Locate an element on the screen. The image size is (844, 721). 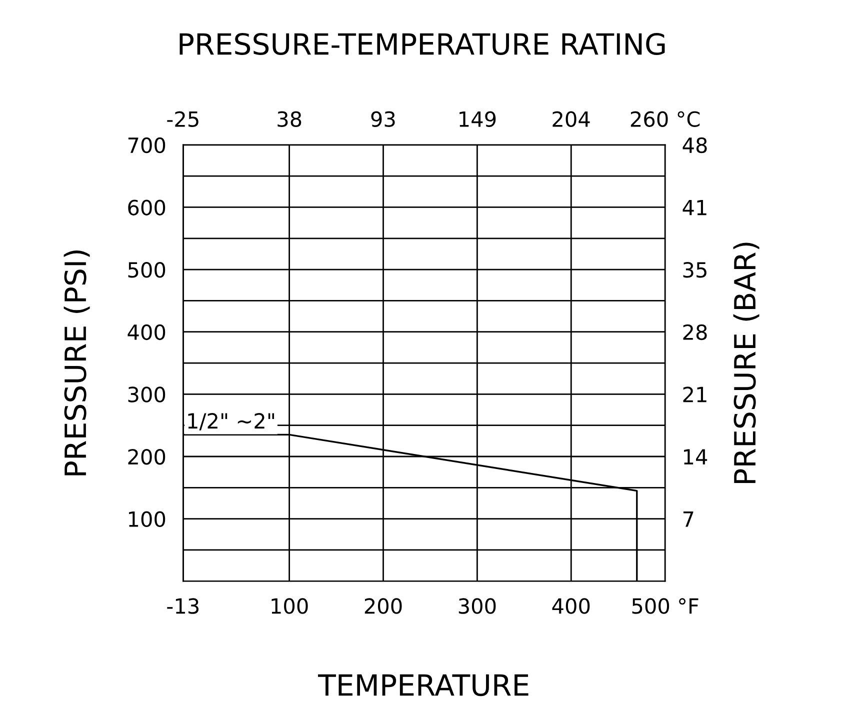
x2-tick-label: 204 is located at coordinates (571, 119).